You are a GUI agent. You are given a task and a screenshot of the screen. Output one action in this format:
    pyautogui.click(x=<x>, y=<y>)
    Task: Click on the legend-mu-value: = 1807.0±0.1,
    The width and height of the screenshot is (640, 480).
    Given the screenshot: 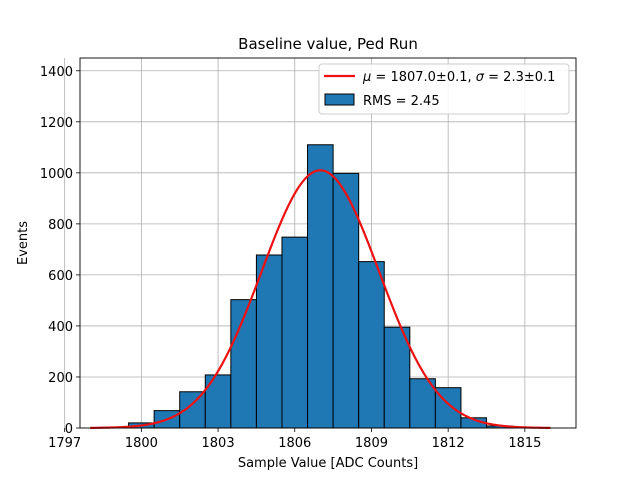 What is the action you would take?
    pyautogui.click(x=423, y=77)
    